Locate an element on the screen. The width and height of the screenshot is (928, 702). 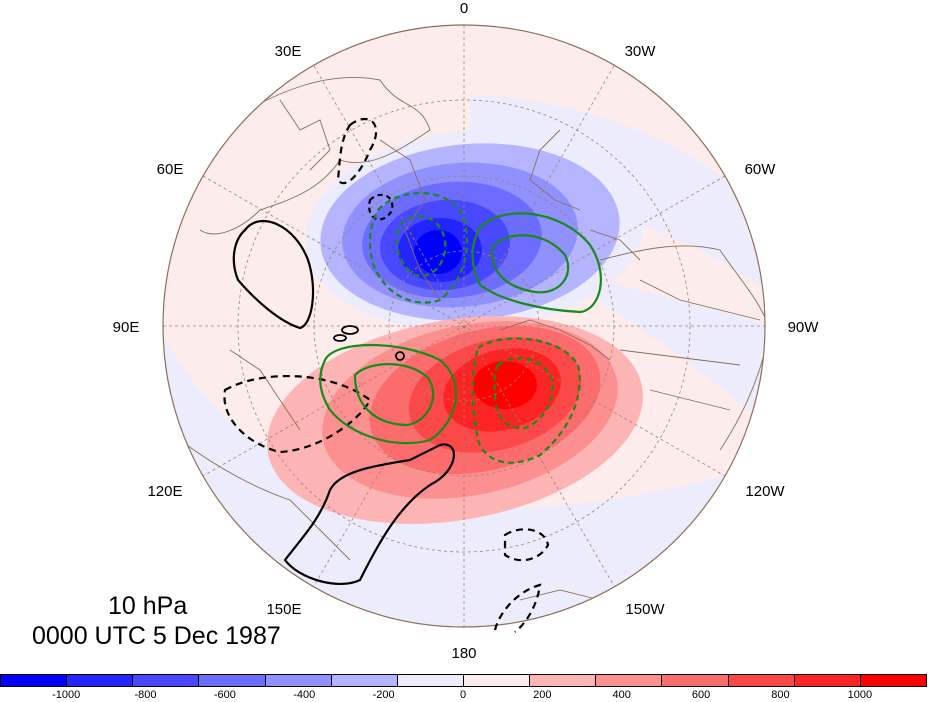
pressure-level-title: 10 hPa is located at coordinates (148, 606).